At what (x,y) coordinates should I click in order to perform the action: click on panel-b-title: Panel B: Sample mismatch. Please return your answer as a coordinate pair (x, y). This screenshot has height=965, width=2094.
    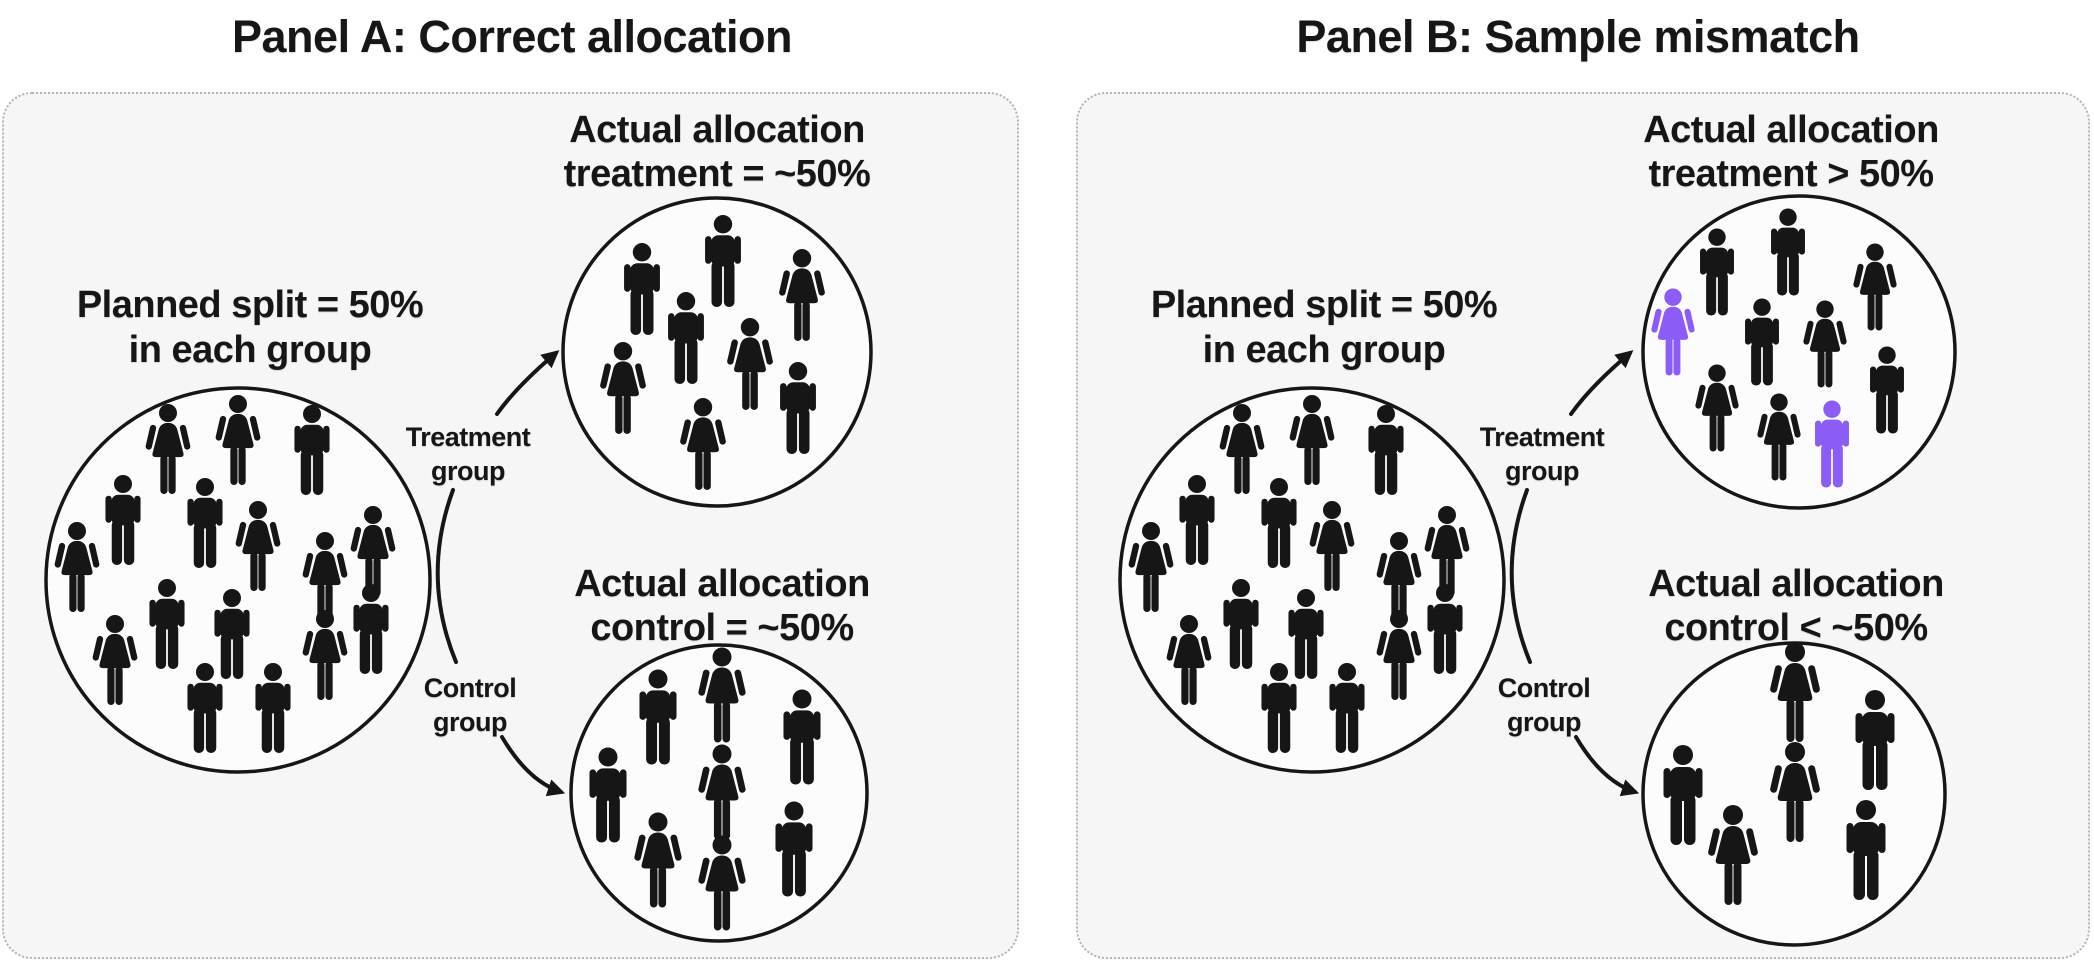
    Looking at the image, I should click on (1578, 36).